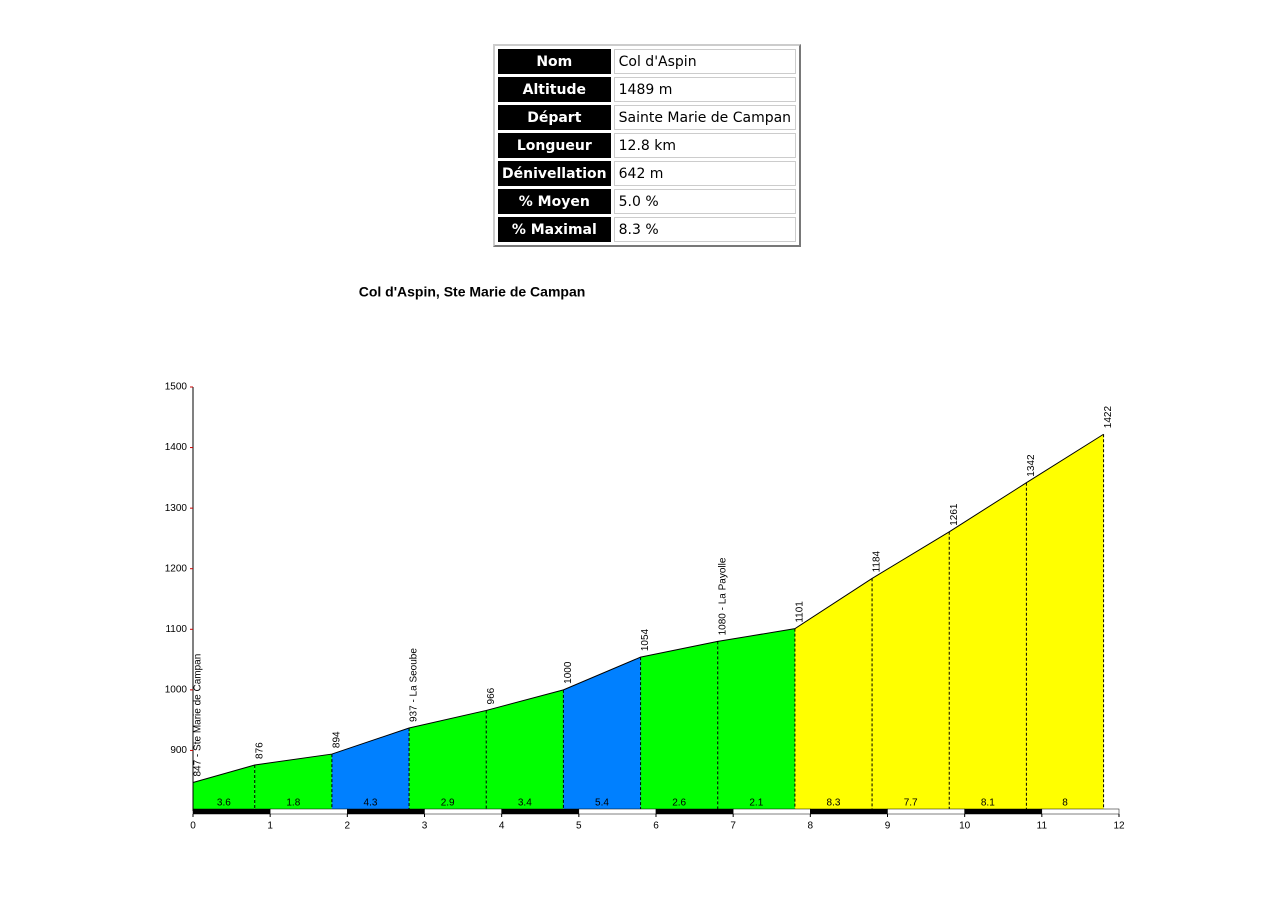 The height and width of the screenshot is (910, 1287). I want to click on gradient-label: 7.7, so click(911, 803).